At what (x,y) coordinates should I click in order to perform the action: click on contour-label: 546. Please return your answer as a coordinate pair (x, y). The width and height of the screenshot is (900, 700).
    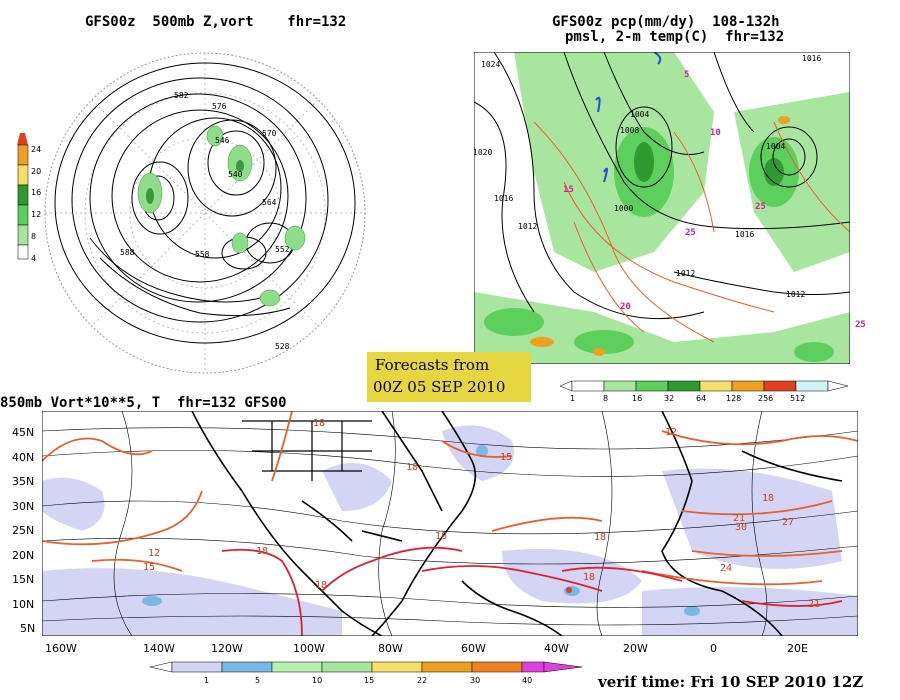
    Looking at the image, I should click on (222, 140).